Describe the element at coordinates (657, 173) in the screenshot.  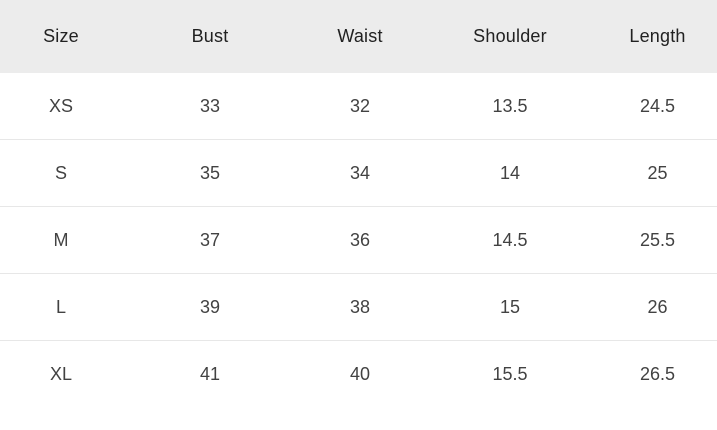
I see `cell-length: 25` at that location.